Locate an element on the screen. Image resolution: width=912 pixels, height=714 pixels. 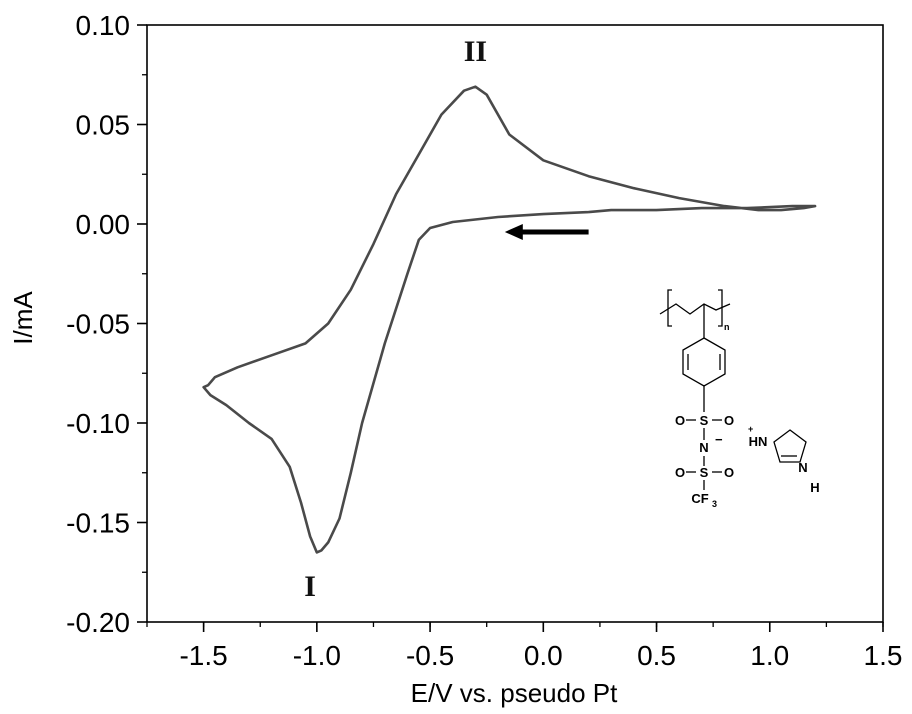
structure-labels: n S O O N − S O O CF 3 + HN N H is located at coordinates (747, 415).